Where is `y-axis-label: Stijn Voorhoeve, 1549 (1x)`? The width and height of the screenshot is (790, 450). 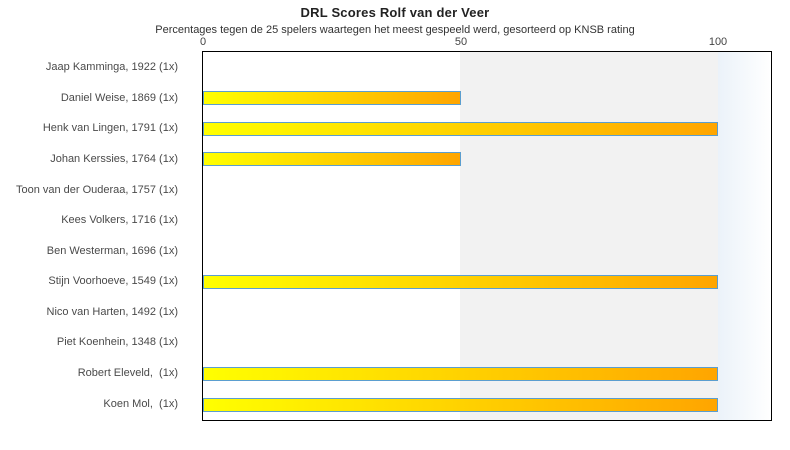 y-axis-label: Stijn Voorhoeve, 1549 (1x) is located at coordinates (113, 281).